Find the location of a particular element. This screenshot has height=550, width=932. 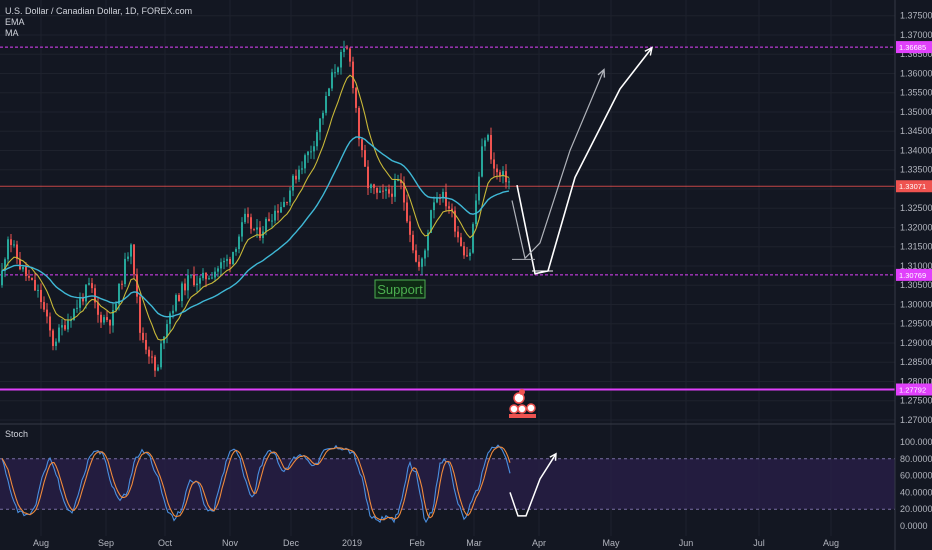

ema-legend: EMA is located at coordinates (15, 22).